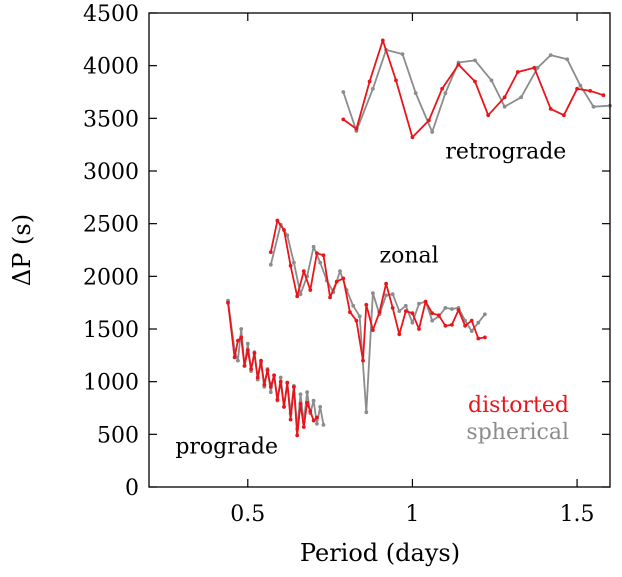  I want to click on y-tick-label: 0, so click(132, 488).